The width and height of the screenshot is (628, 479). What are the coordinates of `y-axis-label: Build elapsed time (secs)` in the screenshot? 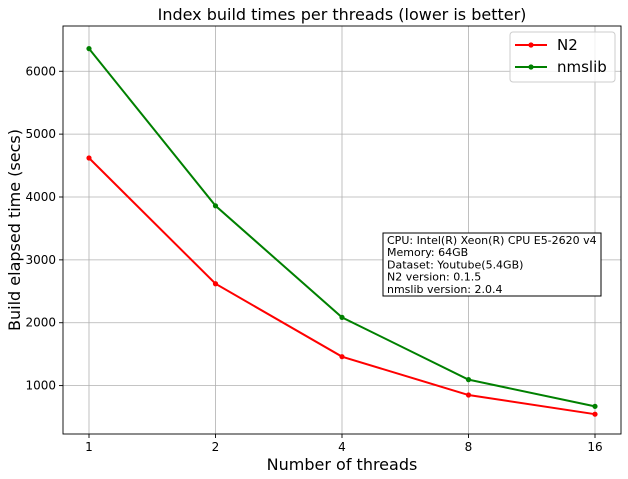 It's located at (14, 230).